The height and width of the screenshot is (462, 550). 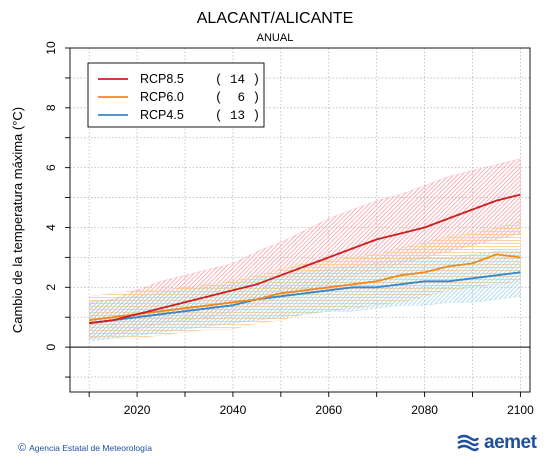 What do you see at coordinates (22, 448) in the screenshot?
I see `copyright-icon: ©` at bounding box center [22, 448].